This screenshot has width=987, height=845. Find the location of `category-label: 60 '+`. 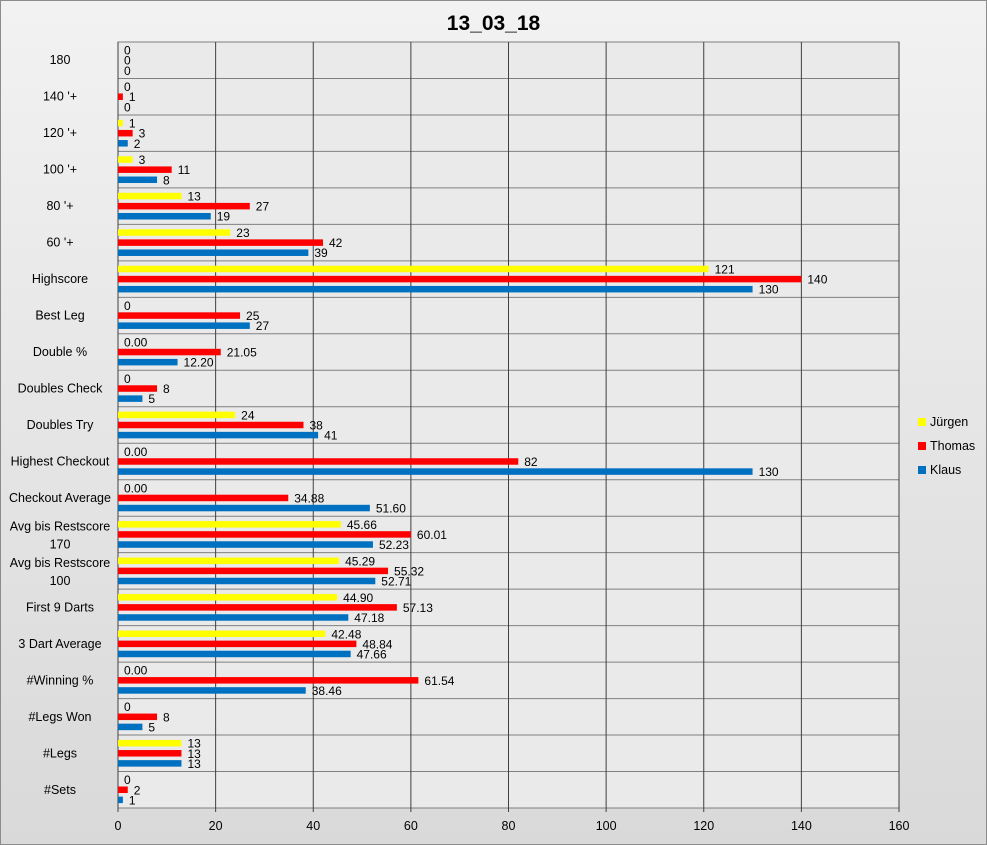

category-label: 60 '+ is located at coordinates (59, 243).